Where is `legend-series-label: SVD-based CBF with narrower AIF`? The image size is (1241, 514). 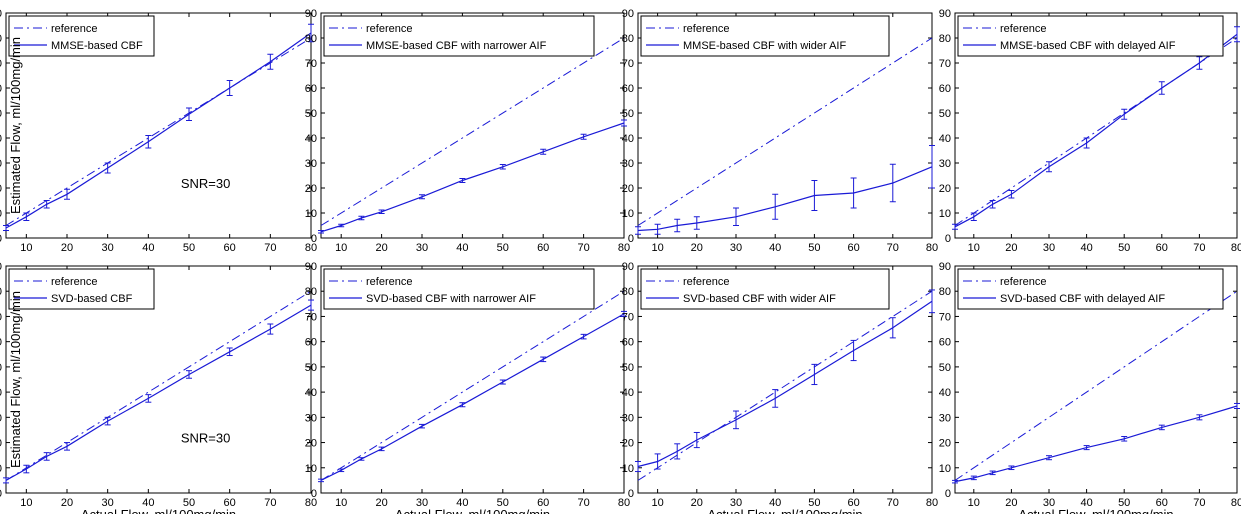 legend-series-label: SVD-based CBF with narrower AIF is located at coordinates (451, 299).